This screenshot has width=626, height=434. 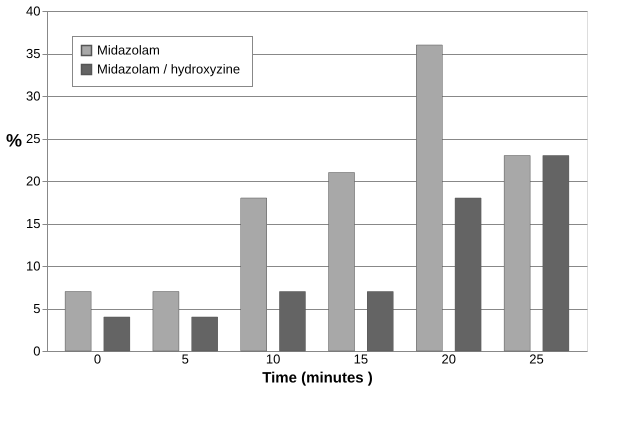 What do you see at coordinates (14, 140) in the screenshot?
I see `y-axis-title: %` at bounding box center [14, 140].